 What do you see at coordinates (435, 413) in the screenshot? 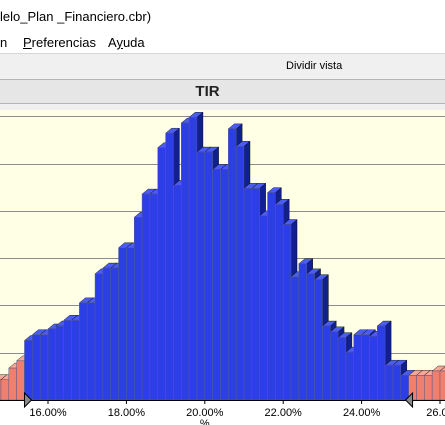
I see `x-tick-label: 26.00` at bounding box center [435, 413].